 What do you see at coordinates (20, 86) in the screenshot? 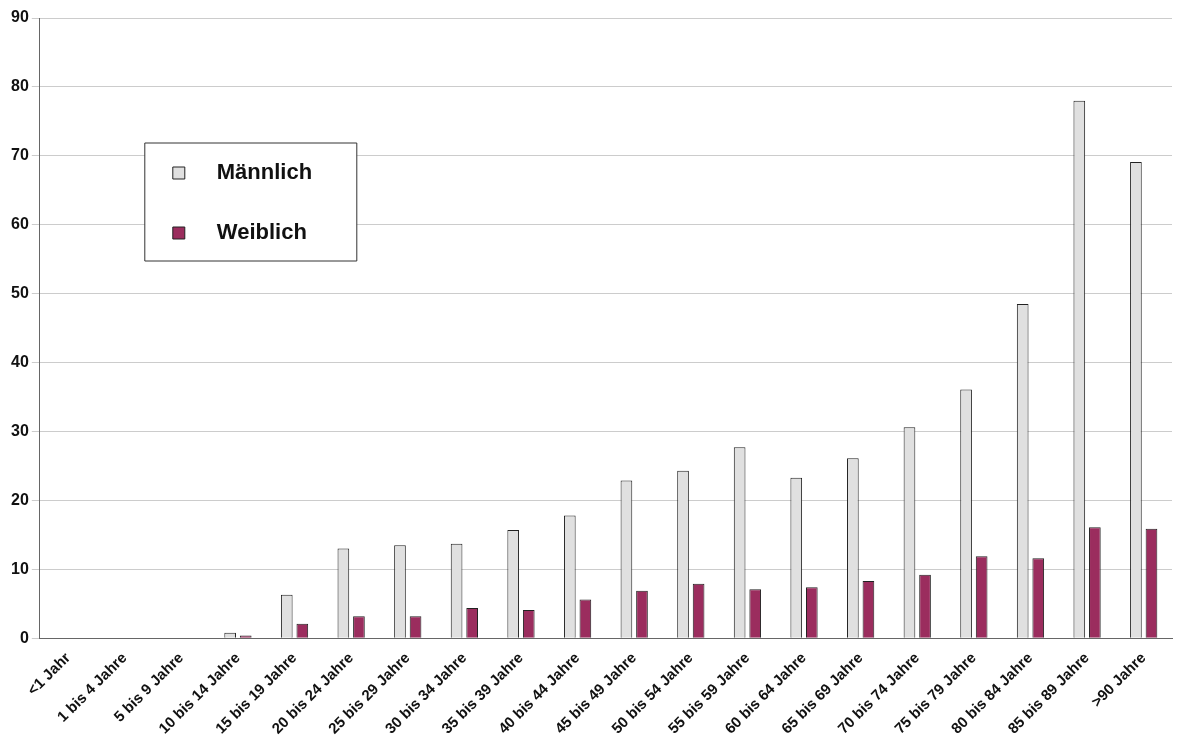
I see `y-tick-label: 80` at bounding box center [20, 86].